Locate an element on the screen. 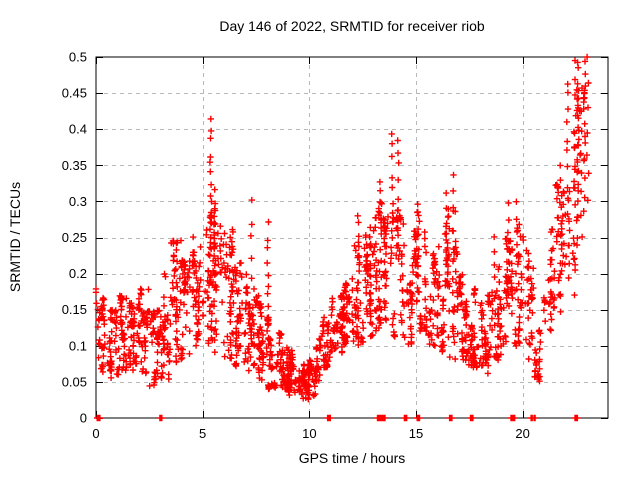  y-tick-label: 0.45 is located at coordinates (74, 93).